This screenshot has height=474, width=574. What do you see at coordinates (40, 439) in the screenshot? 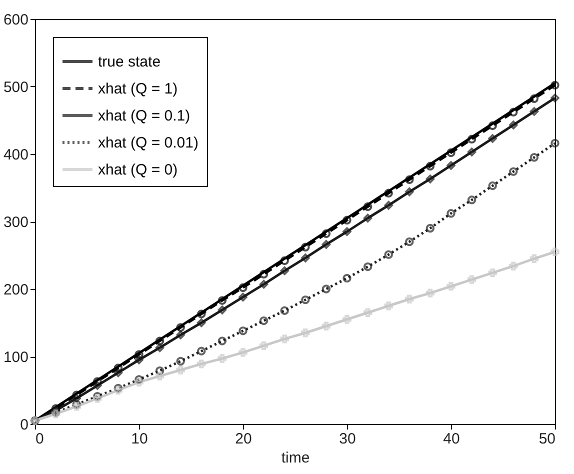
I see `x-tick-label: 0` at bounding box center [40, 439].